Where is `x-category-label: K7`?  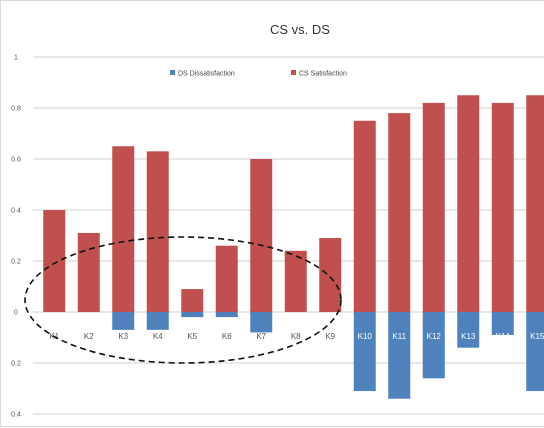 x-category-label: K7 is located at coordinates (261, 336).